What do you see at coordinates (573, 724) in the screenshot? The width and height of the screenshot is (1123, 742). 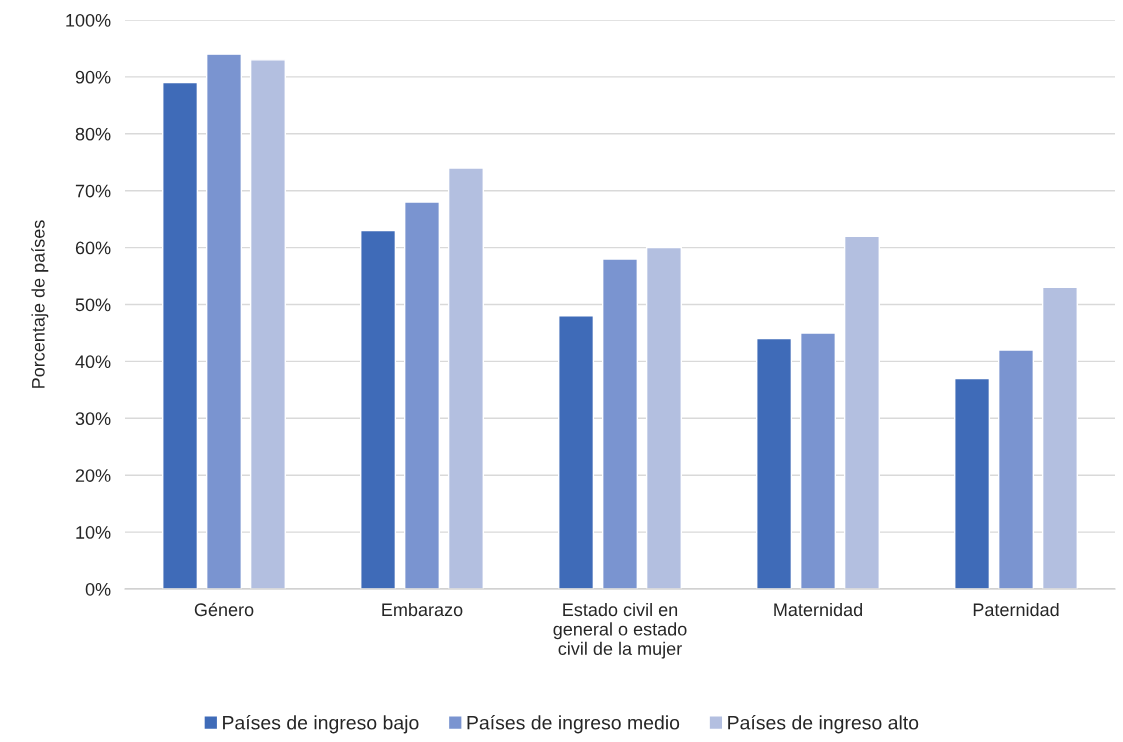 I see `legend-label: Países de ingreso medio` at bounding box center [573, 724].